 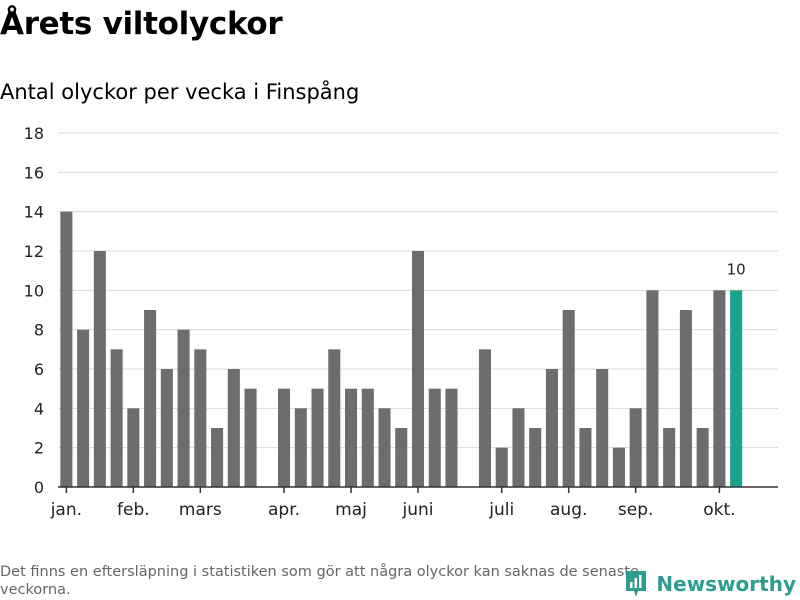 I want to click on y-tick-label: 14, so click(x=34, y=212).